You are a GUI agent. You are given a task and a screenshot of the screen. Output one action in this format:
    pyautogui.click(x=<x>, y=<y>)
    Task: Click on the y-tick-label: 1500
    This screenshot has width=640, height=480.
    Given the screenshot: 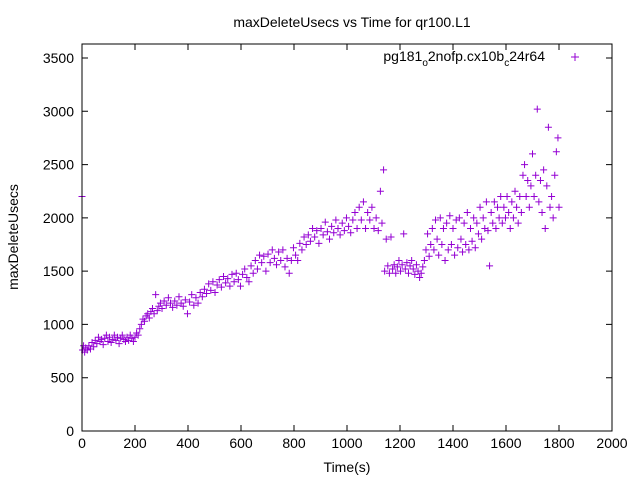 What is the action you would take?
    pyautogui.click(x=58, y=271)
    